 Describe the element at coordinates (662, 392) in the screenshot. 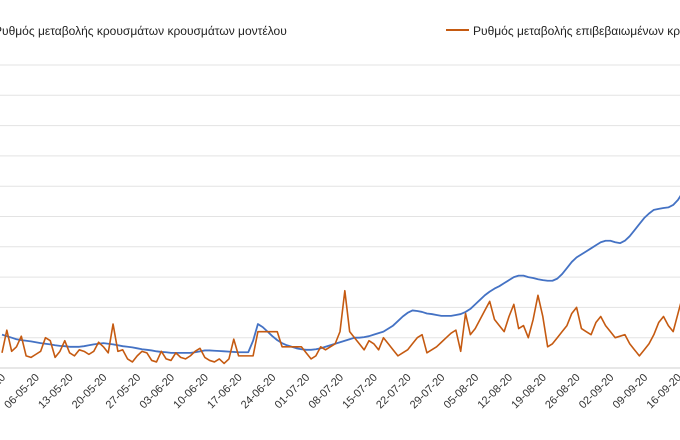

I see `x-tick-label: 16-09-20` at that location.